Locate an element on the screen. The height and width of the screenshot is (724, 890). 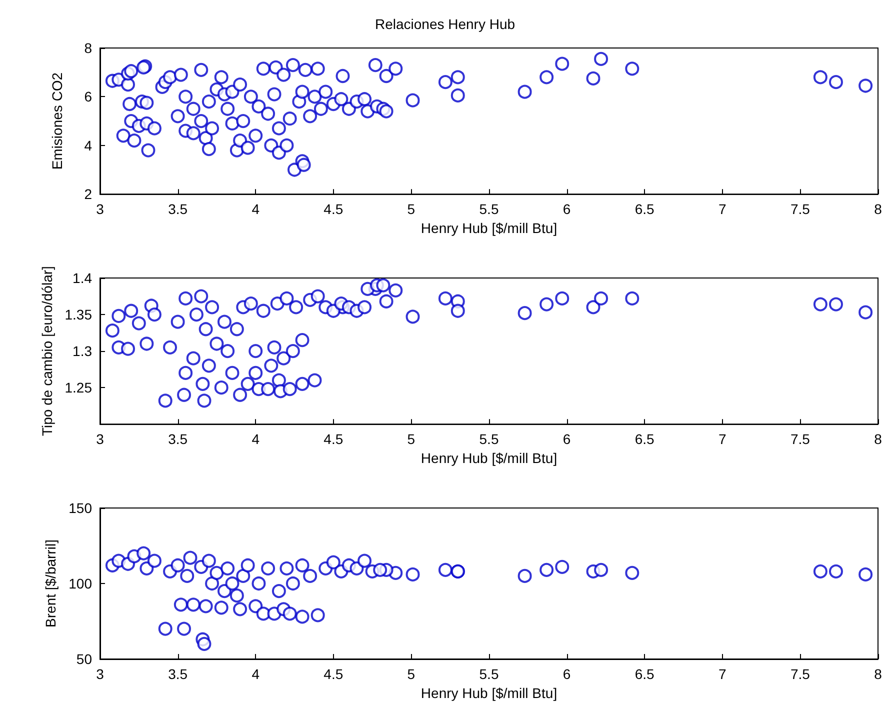
y-axis-title: Emisiones CO2 is located at coordinates (57, 121).